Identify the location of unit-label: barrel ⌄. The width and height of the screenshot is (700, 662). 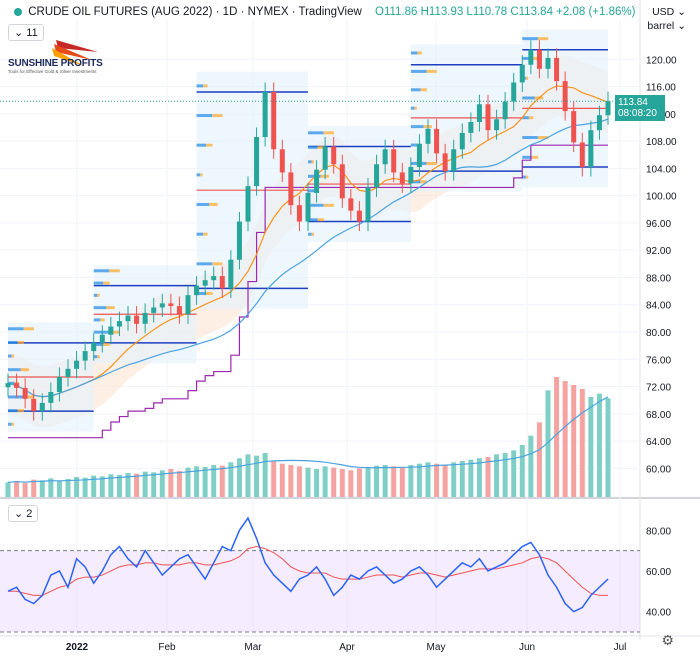
(666, 26).